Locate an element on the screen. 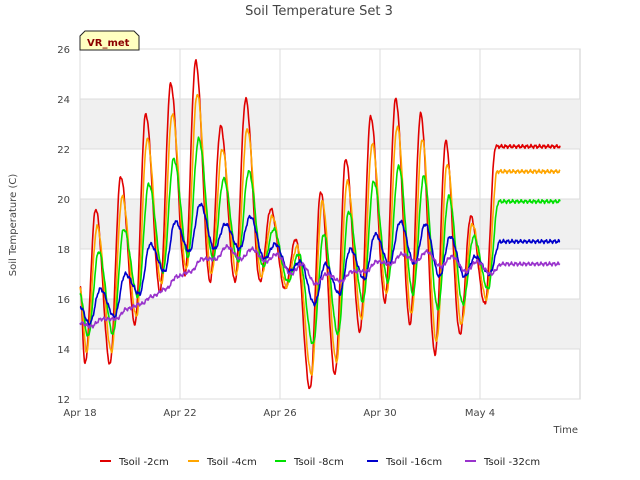 The height and width of the screenshot is (480, 640). x-axis-label: Time is located at coordinates (565, 430).